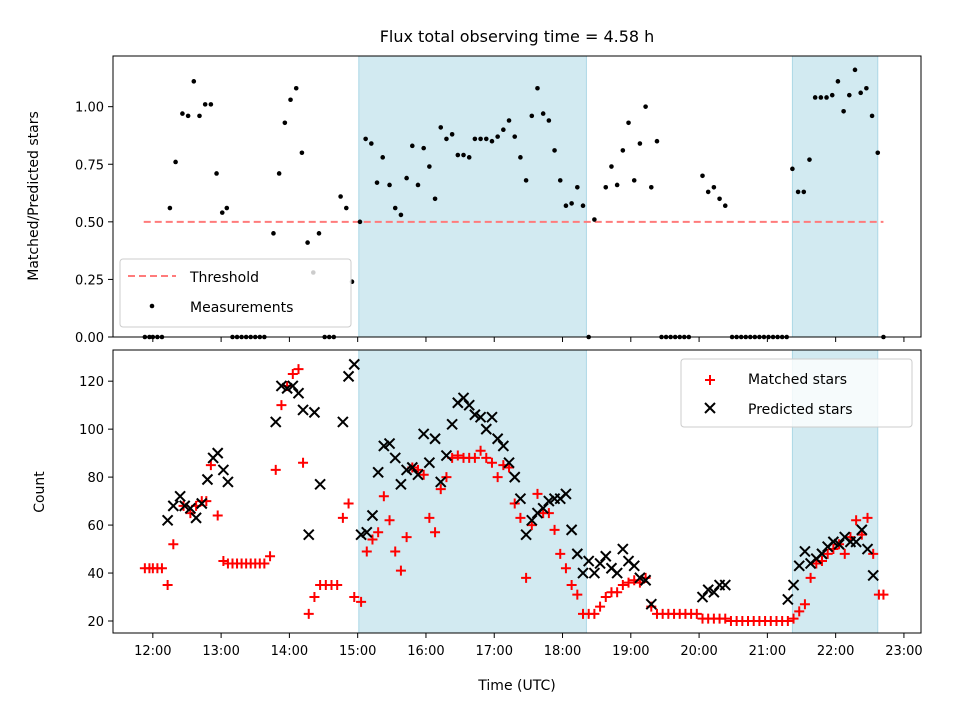 This screenshot has width=960, height=720. Describe the element at coordinates (220, 651) in the screenshot. I see `x-tick-label: 13:00` at that location.